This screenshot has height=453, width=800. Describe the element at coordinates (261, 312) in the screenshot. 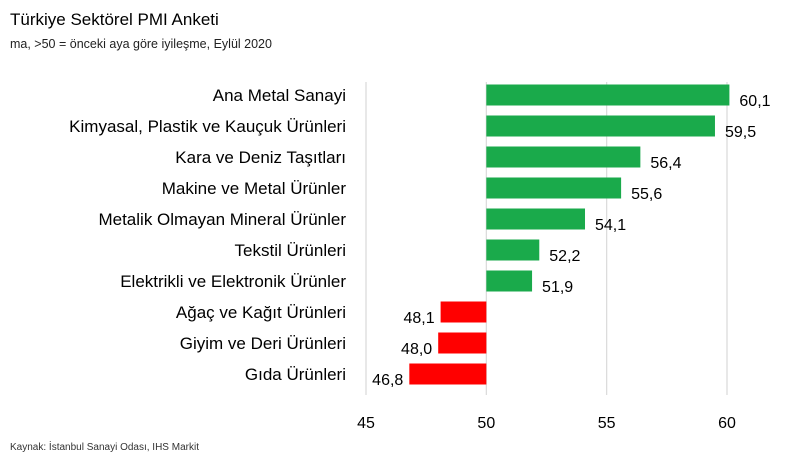

I see `category-label: Ağaç ve Kağıt Ürünleri` at that location.